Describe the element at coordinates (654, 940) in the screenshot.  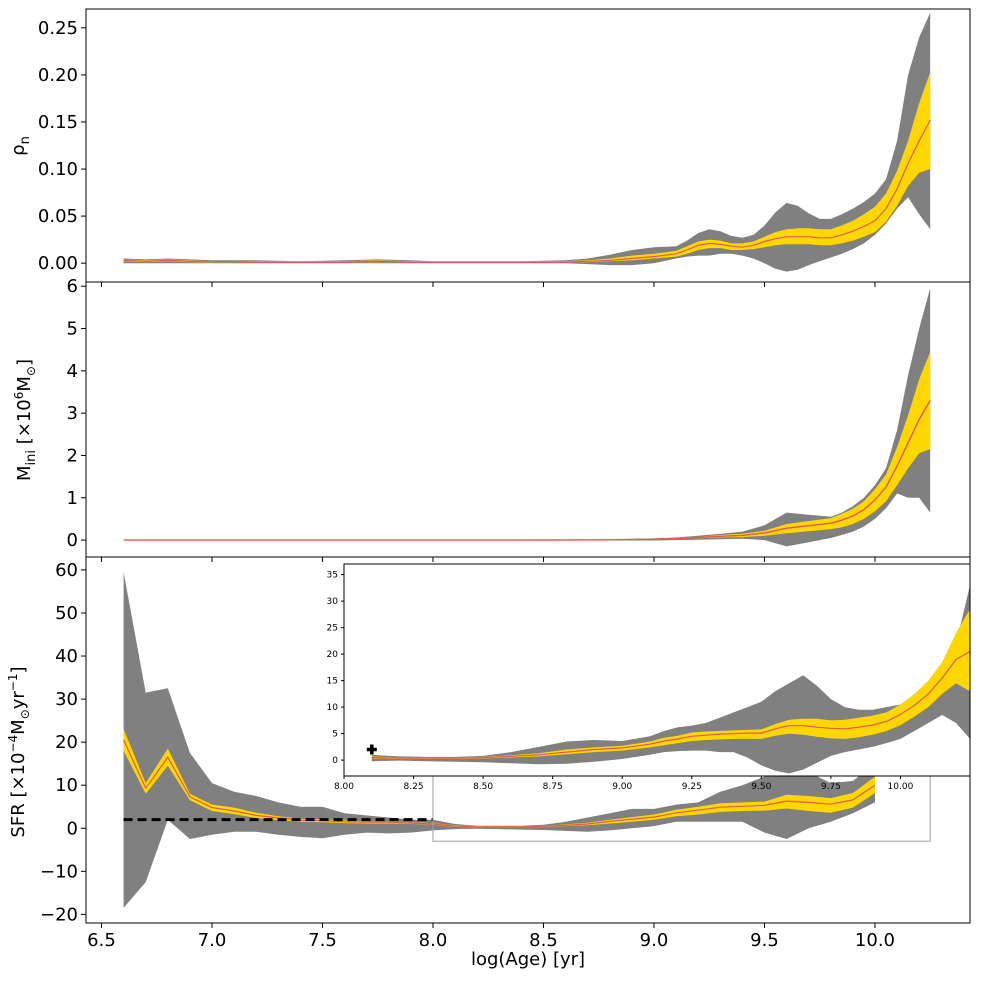
I see `bottom-xtick-label: 9.0` at that location.